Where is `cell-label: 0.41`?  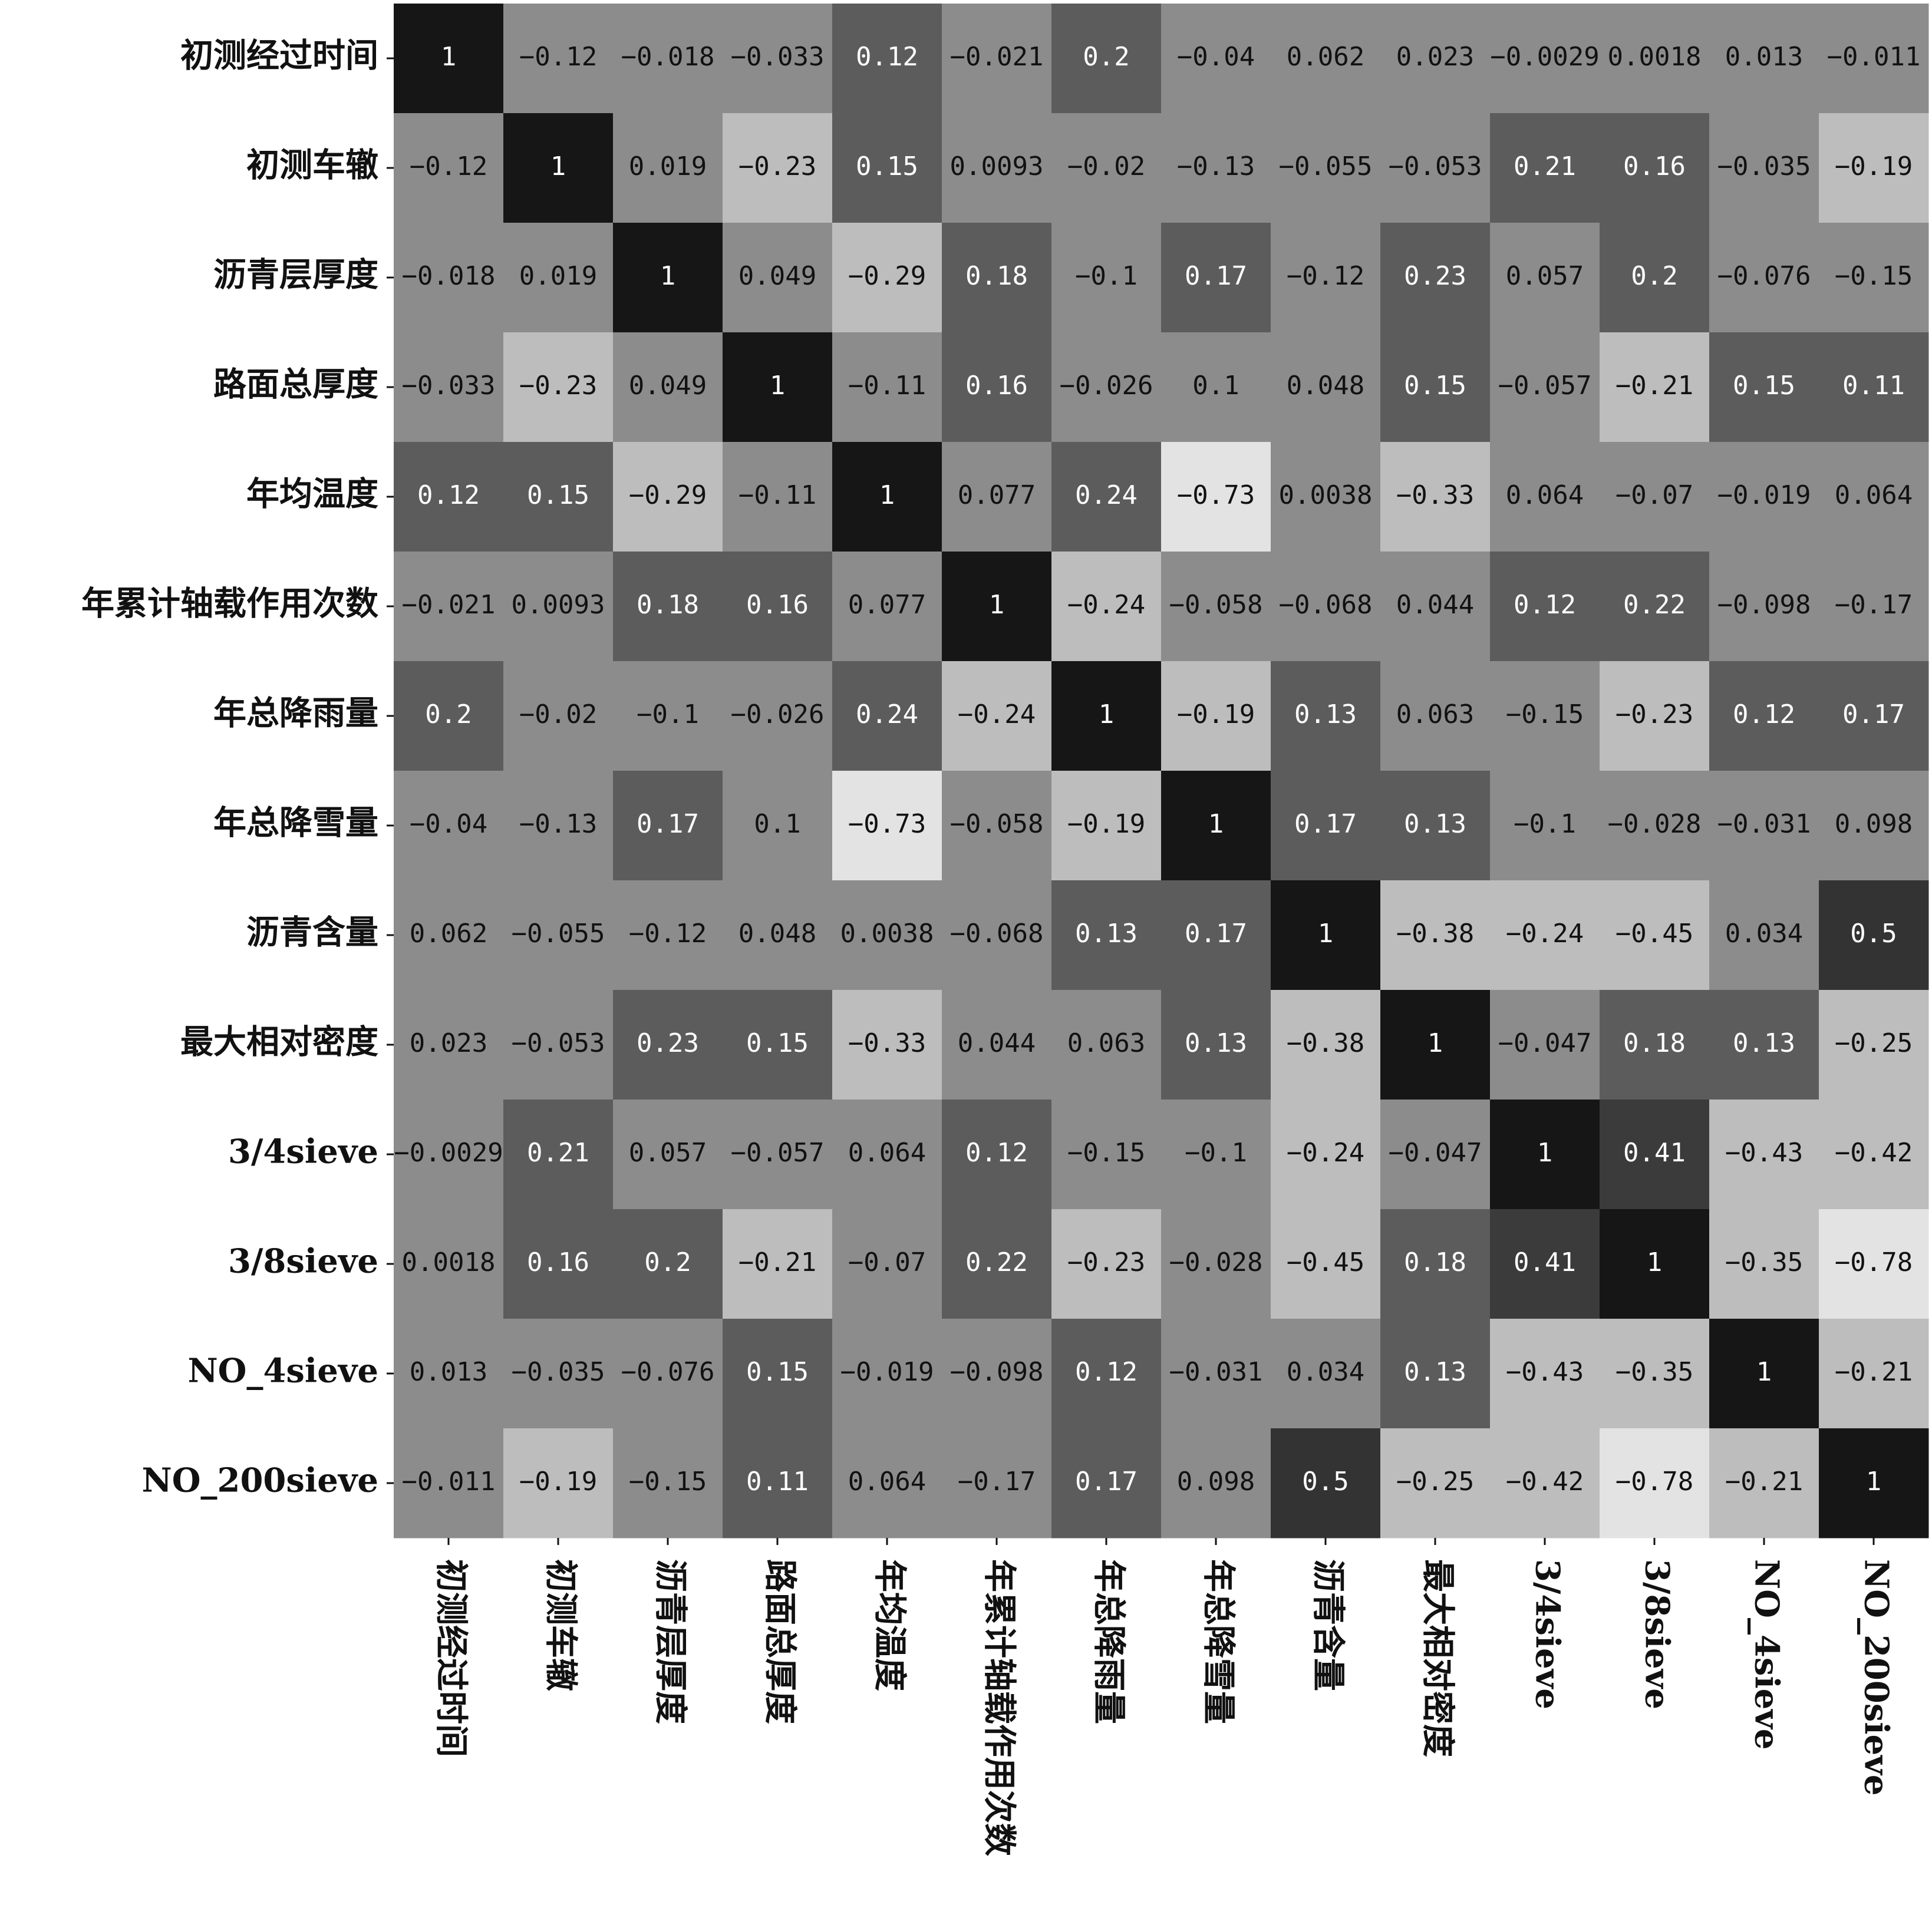 cell-label: 0.41 is located at coordinates (1545, 1262).